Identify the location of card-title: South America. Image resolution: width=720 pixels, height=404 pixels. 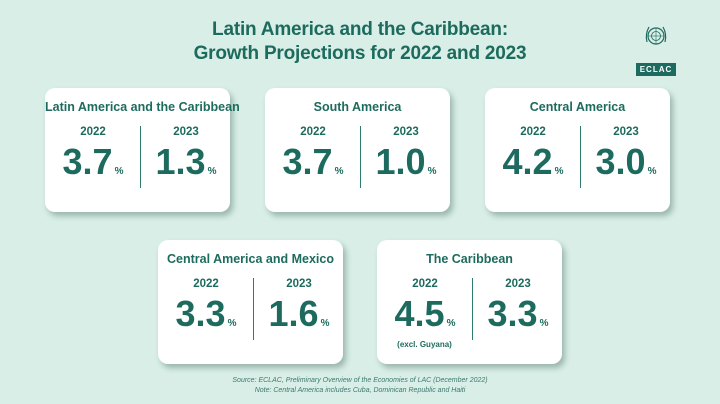
(357, 107).